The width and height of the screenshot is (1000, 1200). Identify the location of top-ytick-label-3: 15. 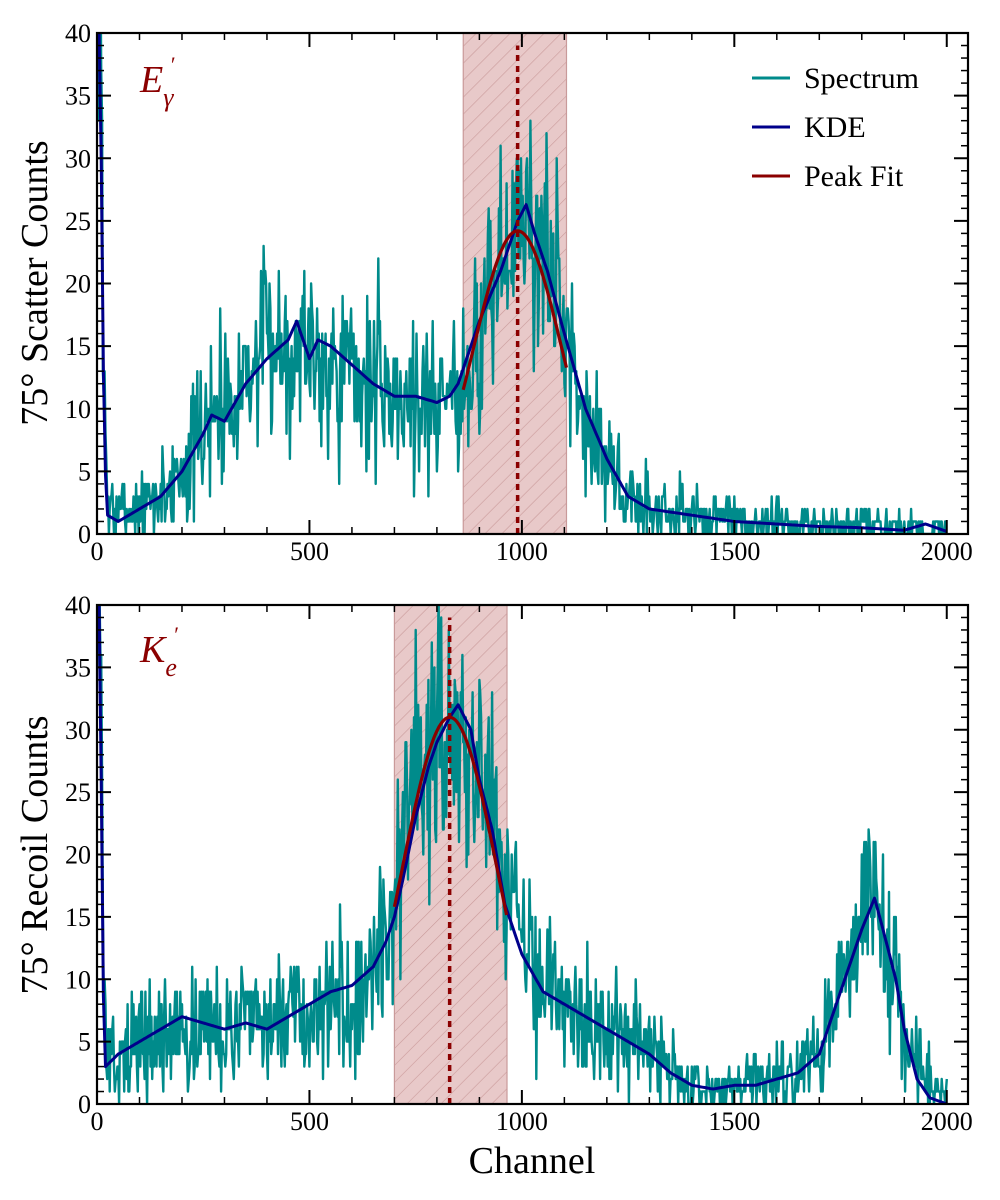
(78, 346).